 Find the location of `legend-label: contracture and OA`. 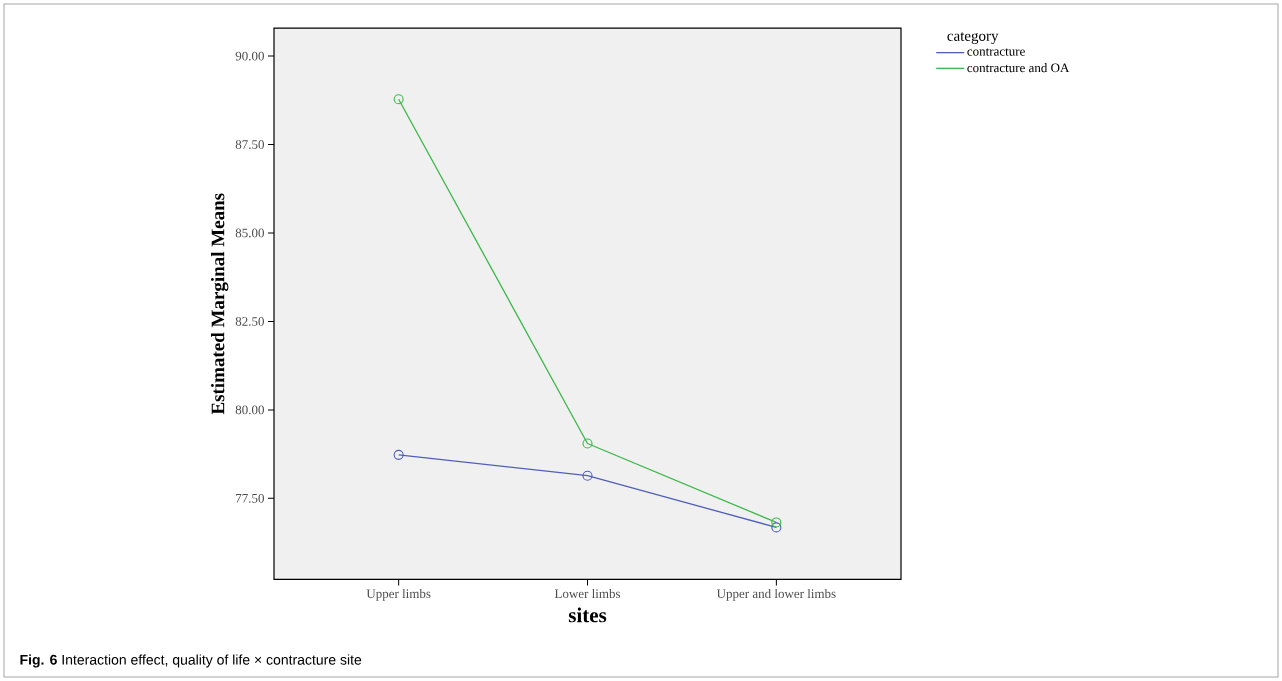

legend-label: contracture and OA is located at coordinates (1018, 68).